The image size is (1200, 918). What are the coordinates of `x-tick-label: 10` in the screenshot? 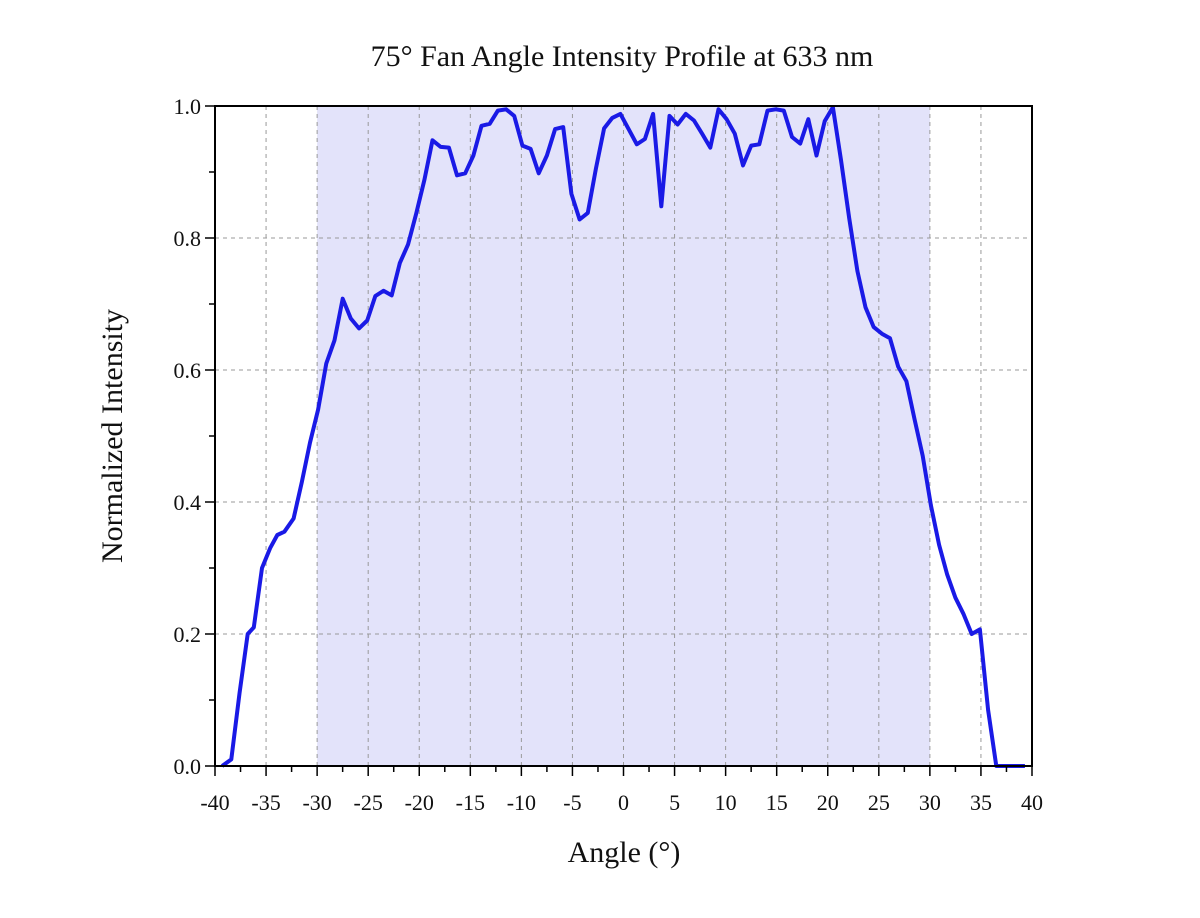 It's located at (726, 802).